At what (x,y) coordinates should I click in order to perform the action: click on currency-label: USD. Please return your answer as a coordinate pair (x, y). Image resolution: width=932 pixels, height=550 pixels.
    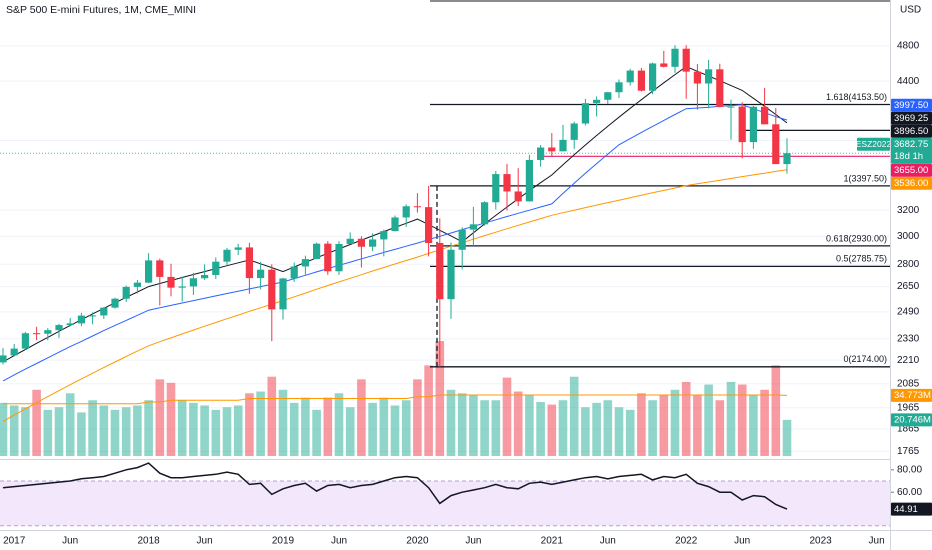
    Looking at the image, I should click on (910, 10).